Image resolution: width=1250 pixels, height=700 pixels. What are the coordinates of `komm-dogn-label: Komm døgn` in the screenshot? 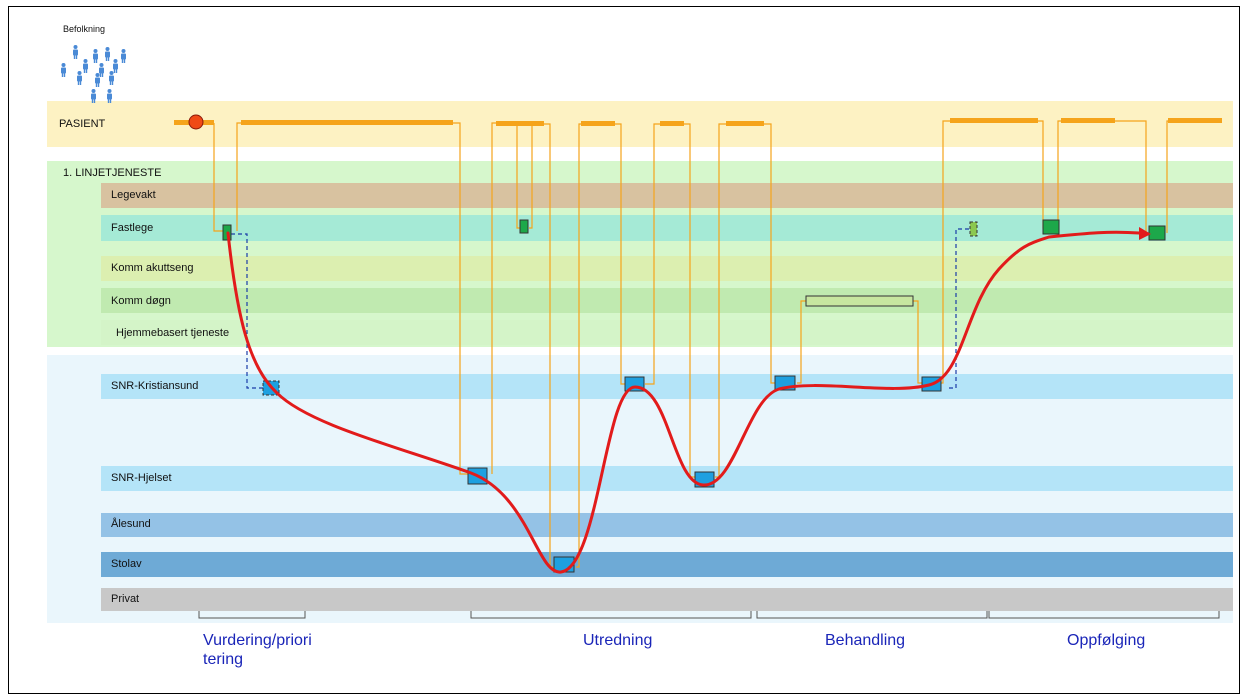 It's located at (141, 301).